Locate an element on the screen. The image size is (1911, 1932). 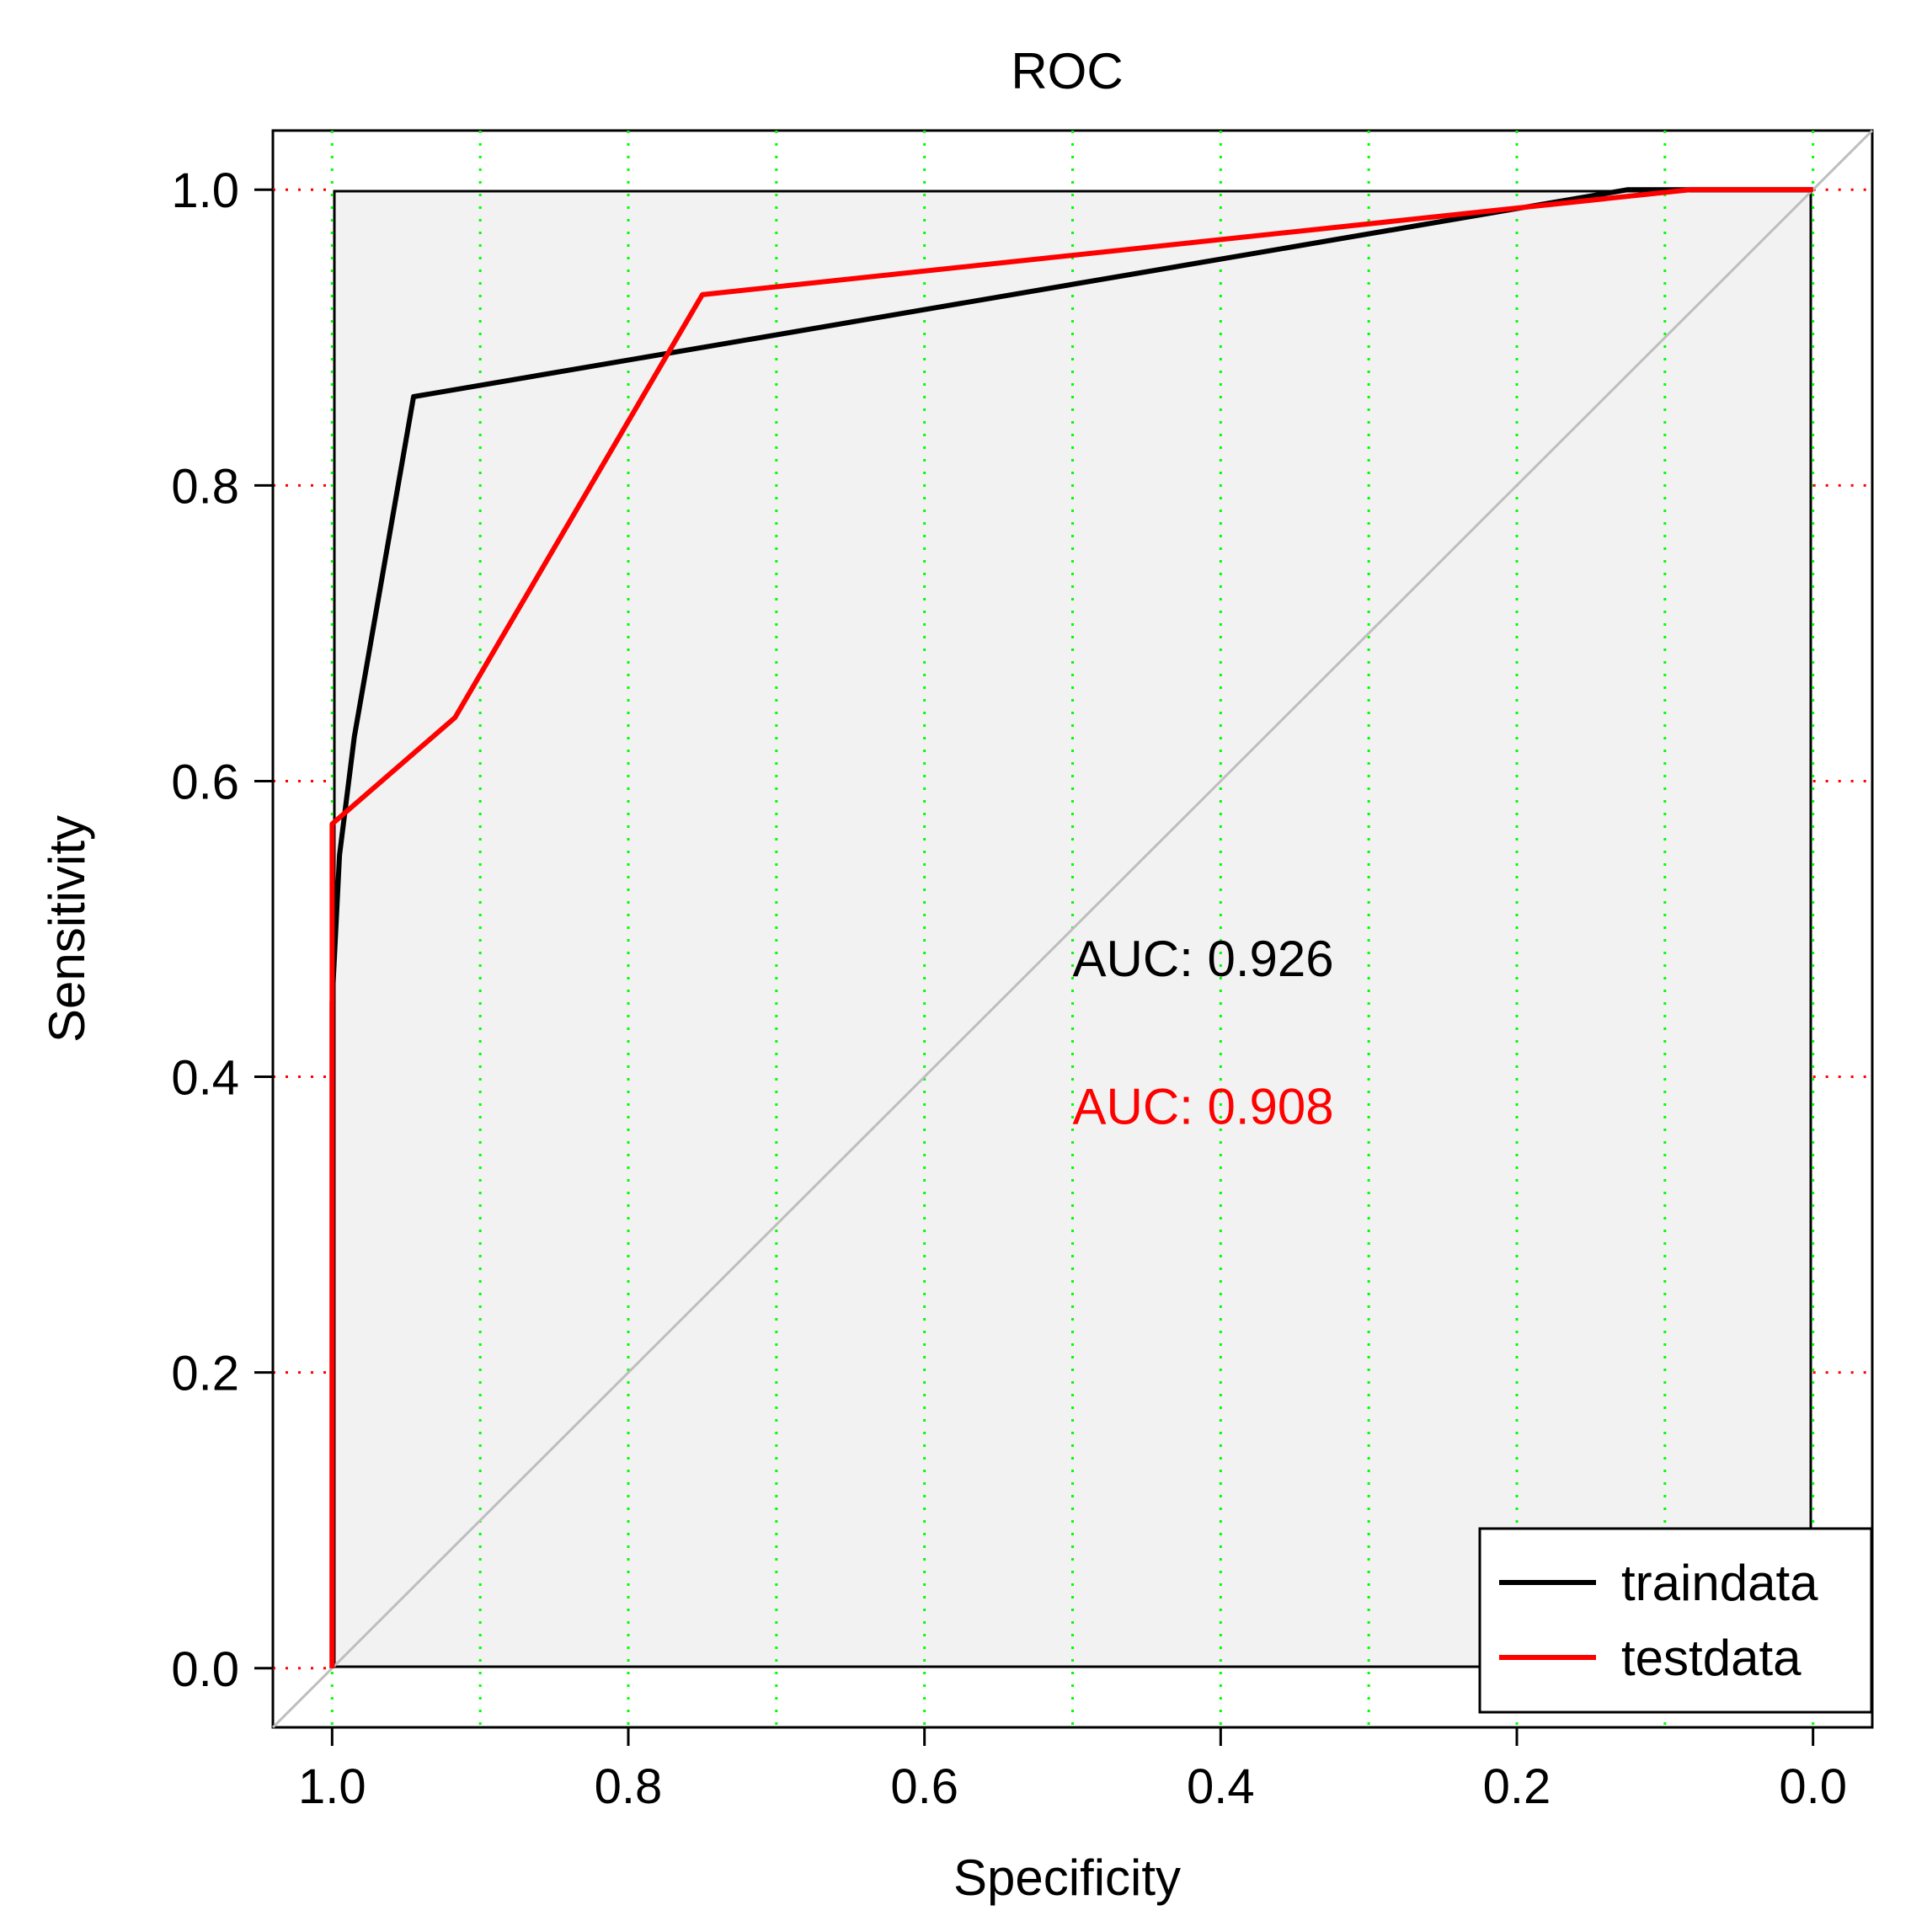
x-tick-label-4: 0.2 is located at coordinates (1517, 1786).